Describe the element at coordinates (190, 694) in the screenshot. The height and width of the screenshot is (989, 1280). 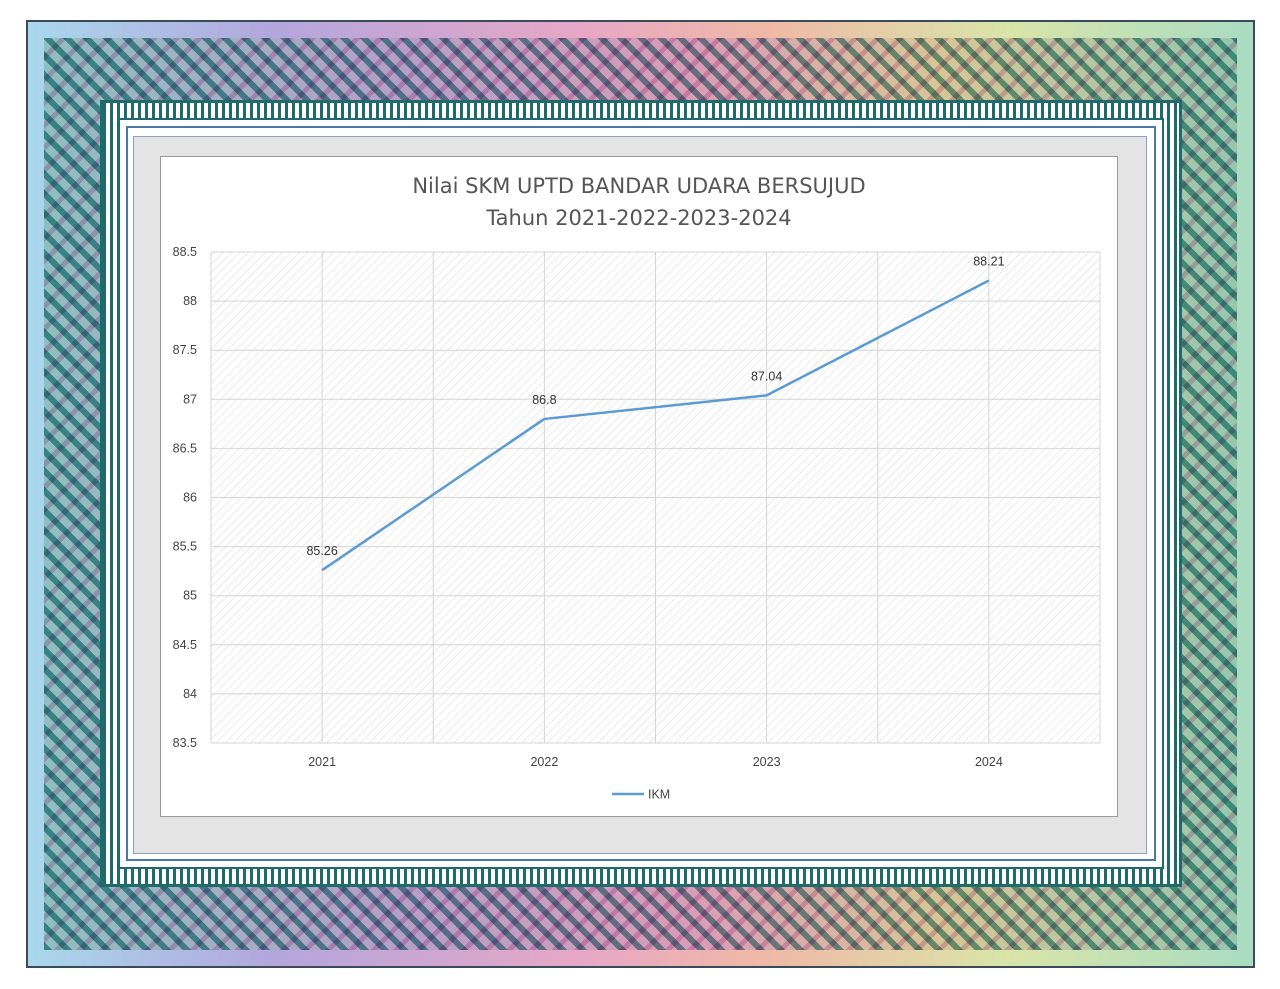
I see `y-tick-label: 84` at that location.